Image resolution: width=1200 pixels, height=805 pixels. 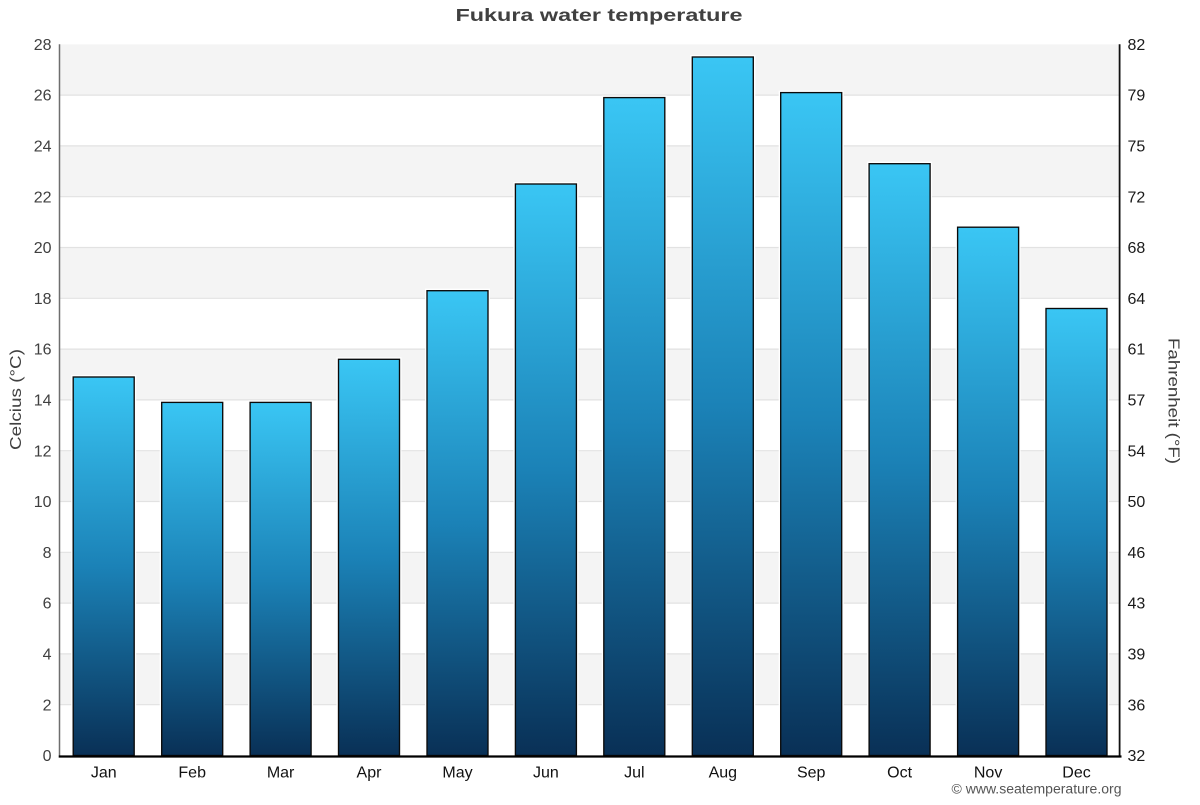 I want to click on svg-text: Aug, so click(x=723, y=773).